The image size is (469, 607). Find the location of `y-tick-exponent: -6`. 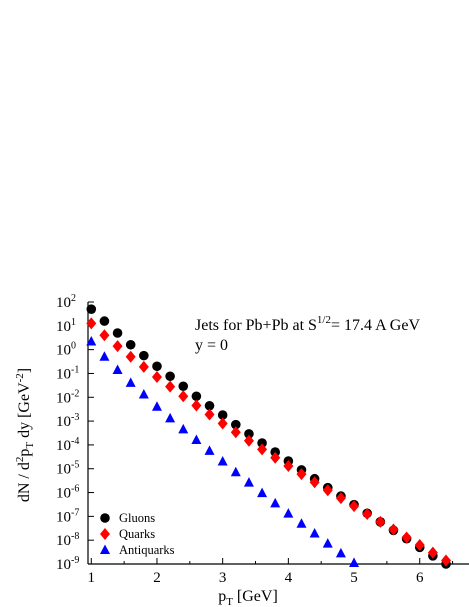

y-tick-exponent: -6 is located at coordinates (75, 489).